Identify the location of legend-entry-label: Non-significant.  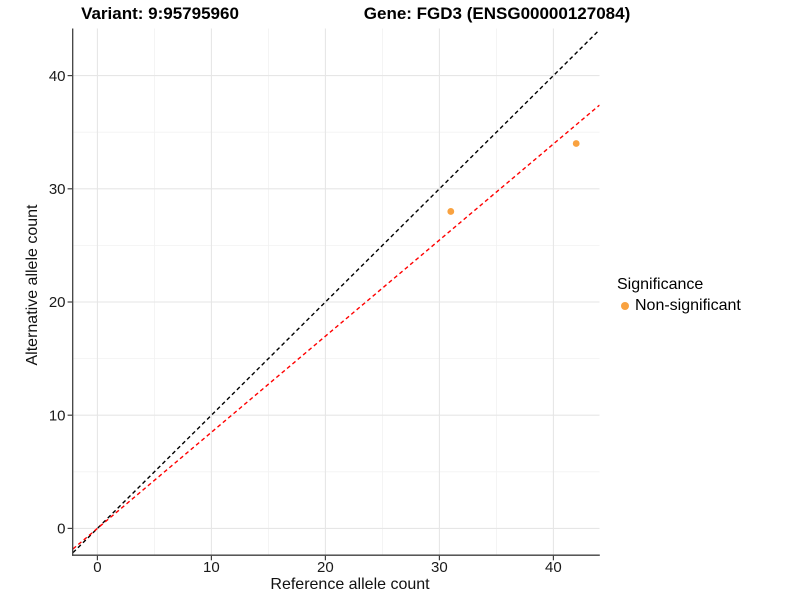
(688, 305).